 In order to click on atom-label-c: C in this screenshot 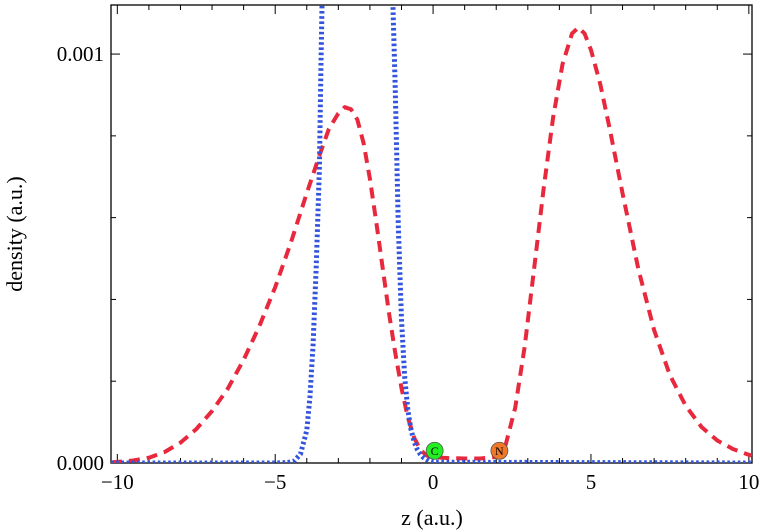, I will do `click(435, 451)`.